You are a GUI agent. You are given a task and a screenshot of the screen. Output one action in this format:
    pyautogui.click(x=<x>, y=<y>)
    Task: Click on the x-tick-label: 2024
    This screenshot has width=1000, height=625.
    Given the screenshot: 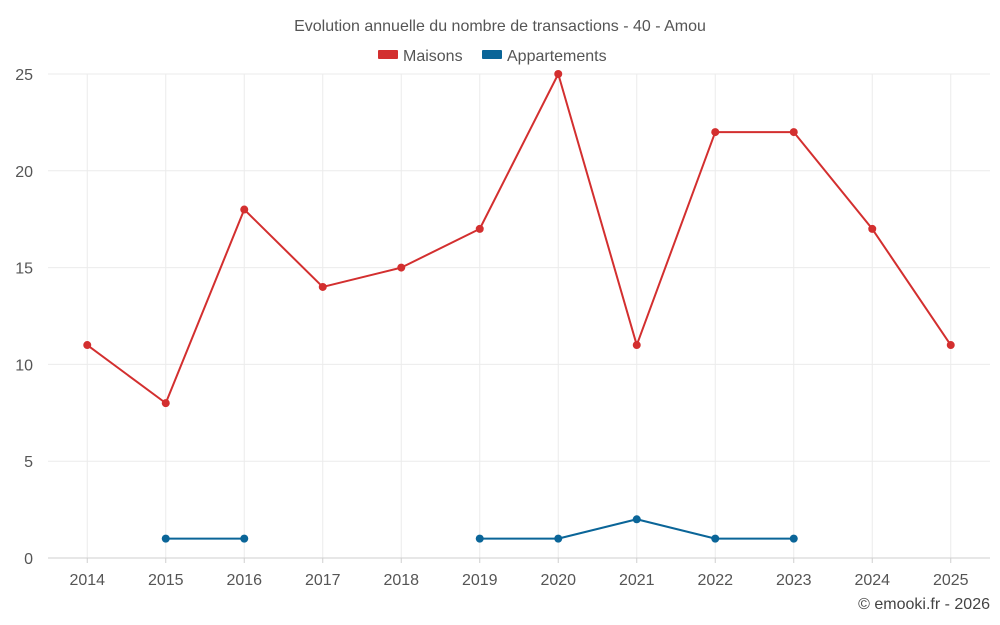 What is the action you would take?
    pyautogui.click(x=872, y=580)
    